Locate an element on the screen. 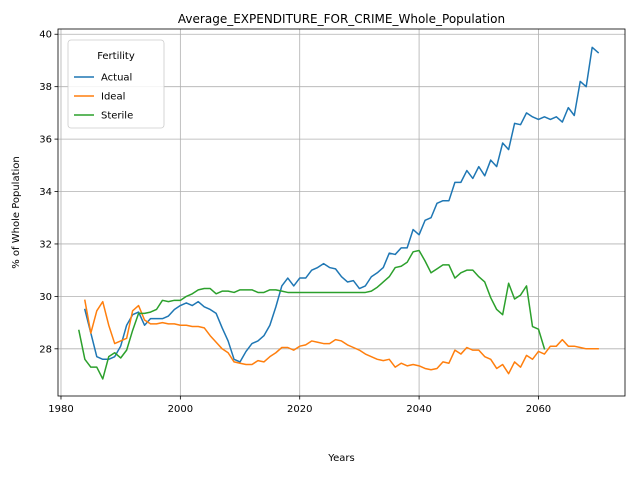 This screenshot has height=480, width=640. legend: Fertility Actual Ideal Sterile is located at coordinates (116, 84).